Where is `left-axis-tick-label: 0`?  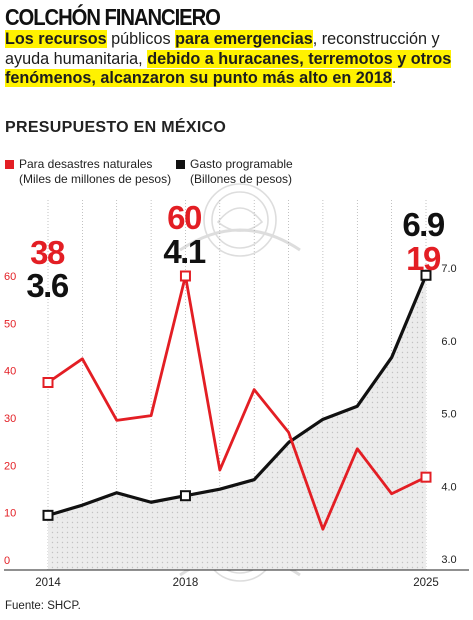
left-axis-tick-label: 0 is located at coordinates (7, 561).